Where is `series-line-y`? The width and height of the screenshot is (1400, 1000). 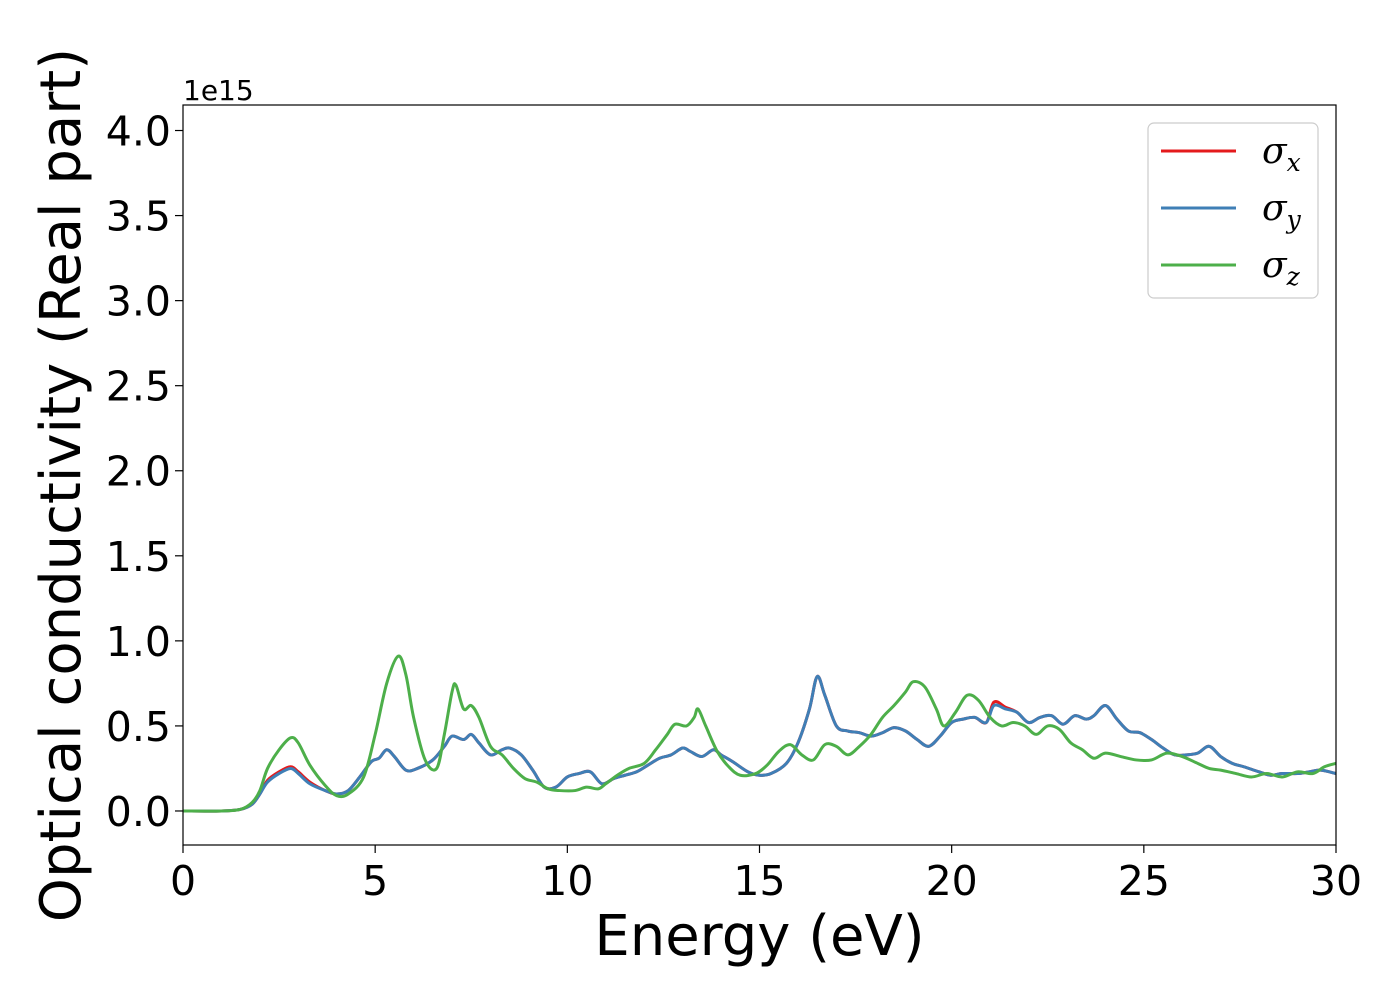 series-line-y is located at coordinates (759, 743).